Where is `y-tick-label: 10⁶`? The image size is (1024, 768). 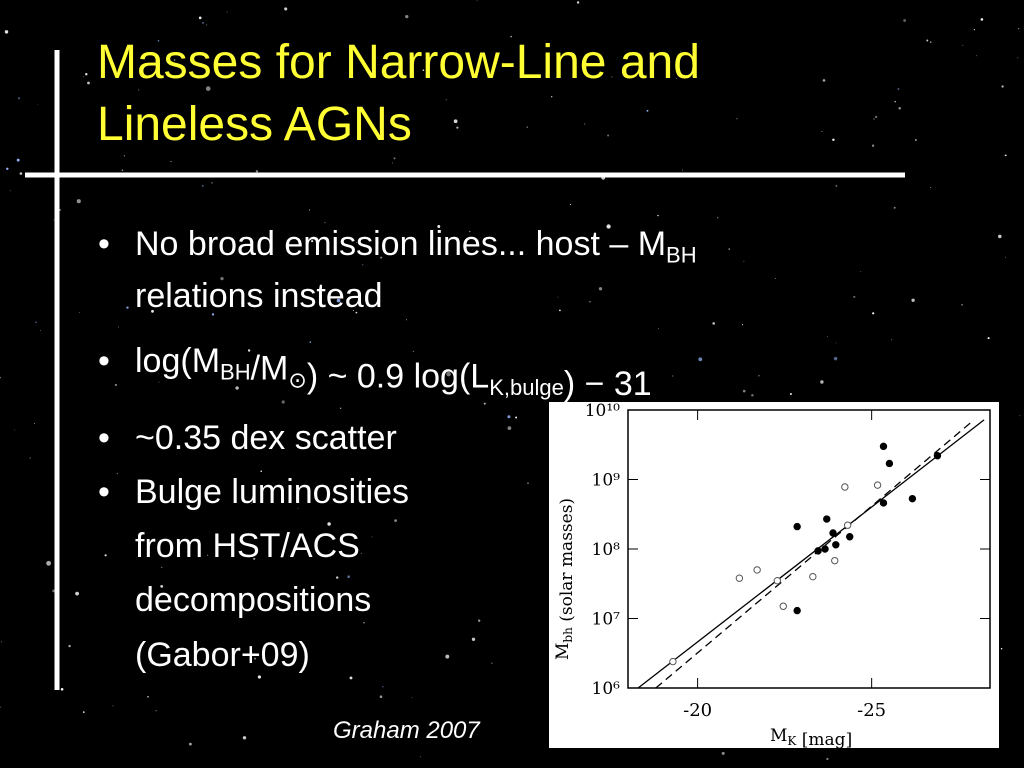
y-tick-label: 10⁶ is located at coordinates (606, 689).